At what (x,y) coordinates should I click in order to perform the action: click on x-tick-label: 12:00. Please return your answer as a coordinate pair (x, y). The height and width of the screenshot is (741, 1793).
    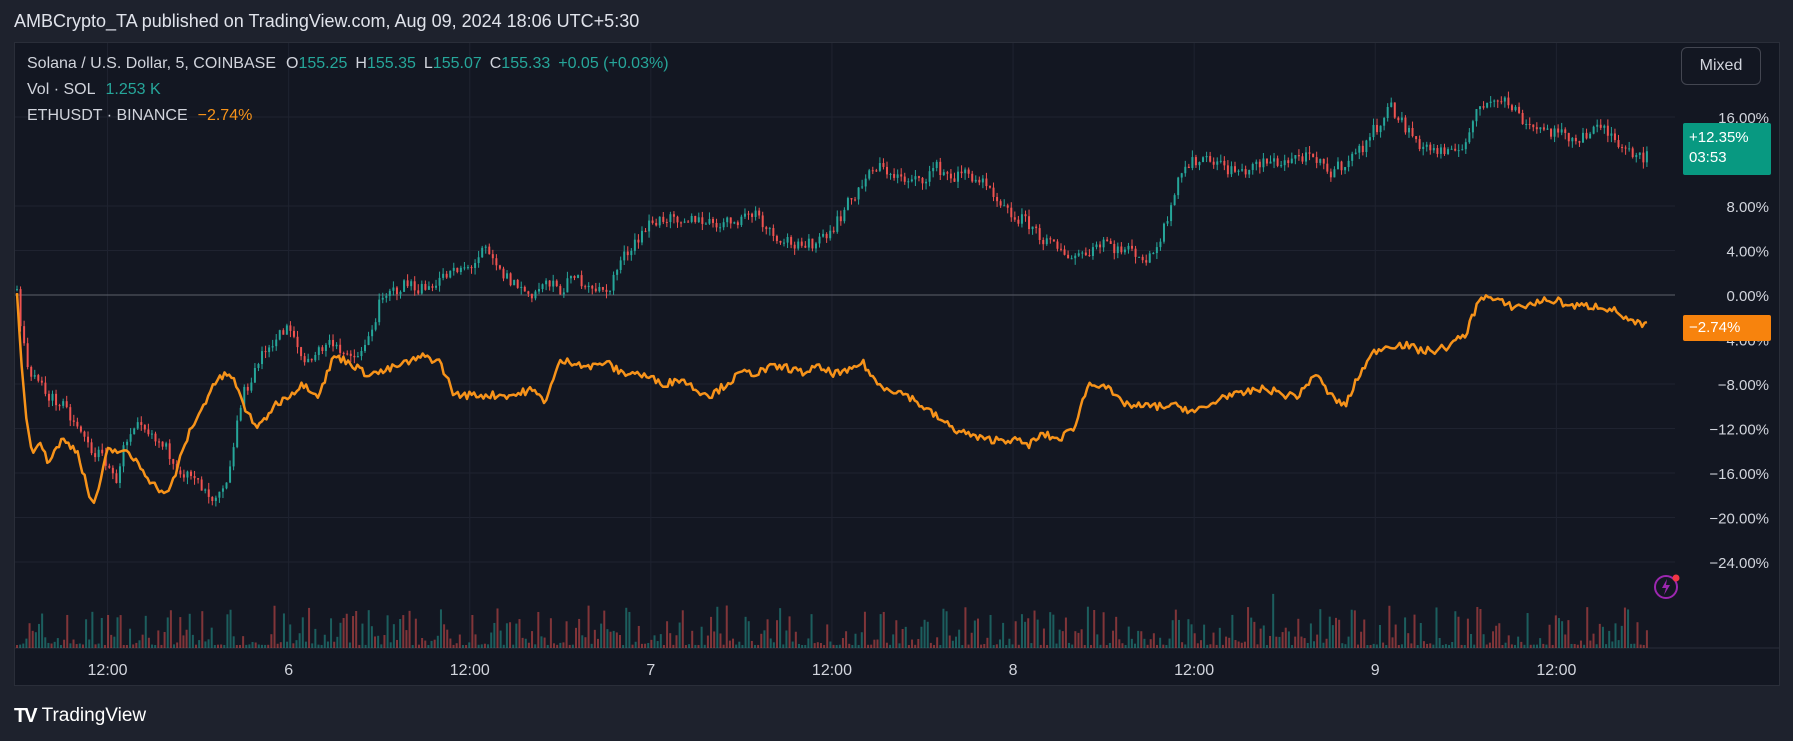
    Looking at the image, I should click on (470, 670).